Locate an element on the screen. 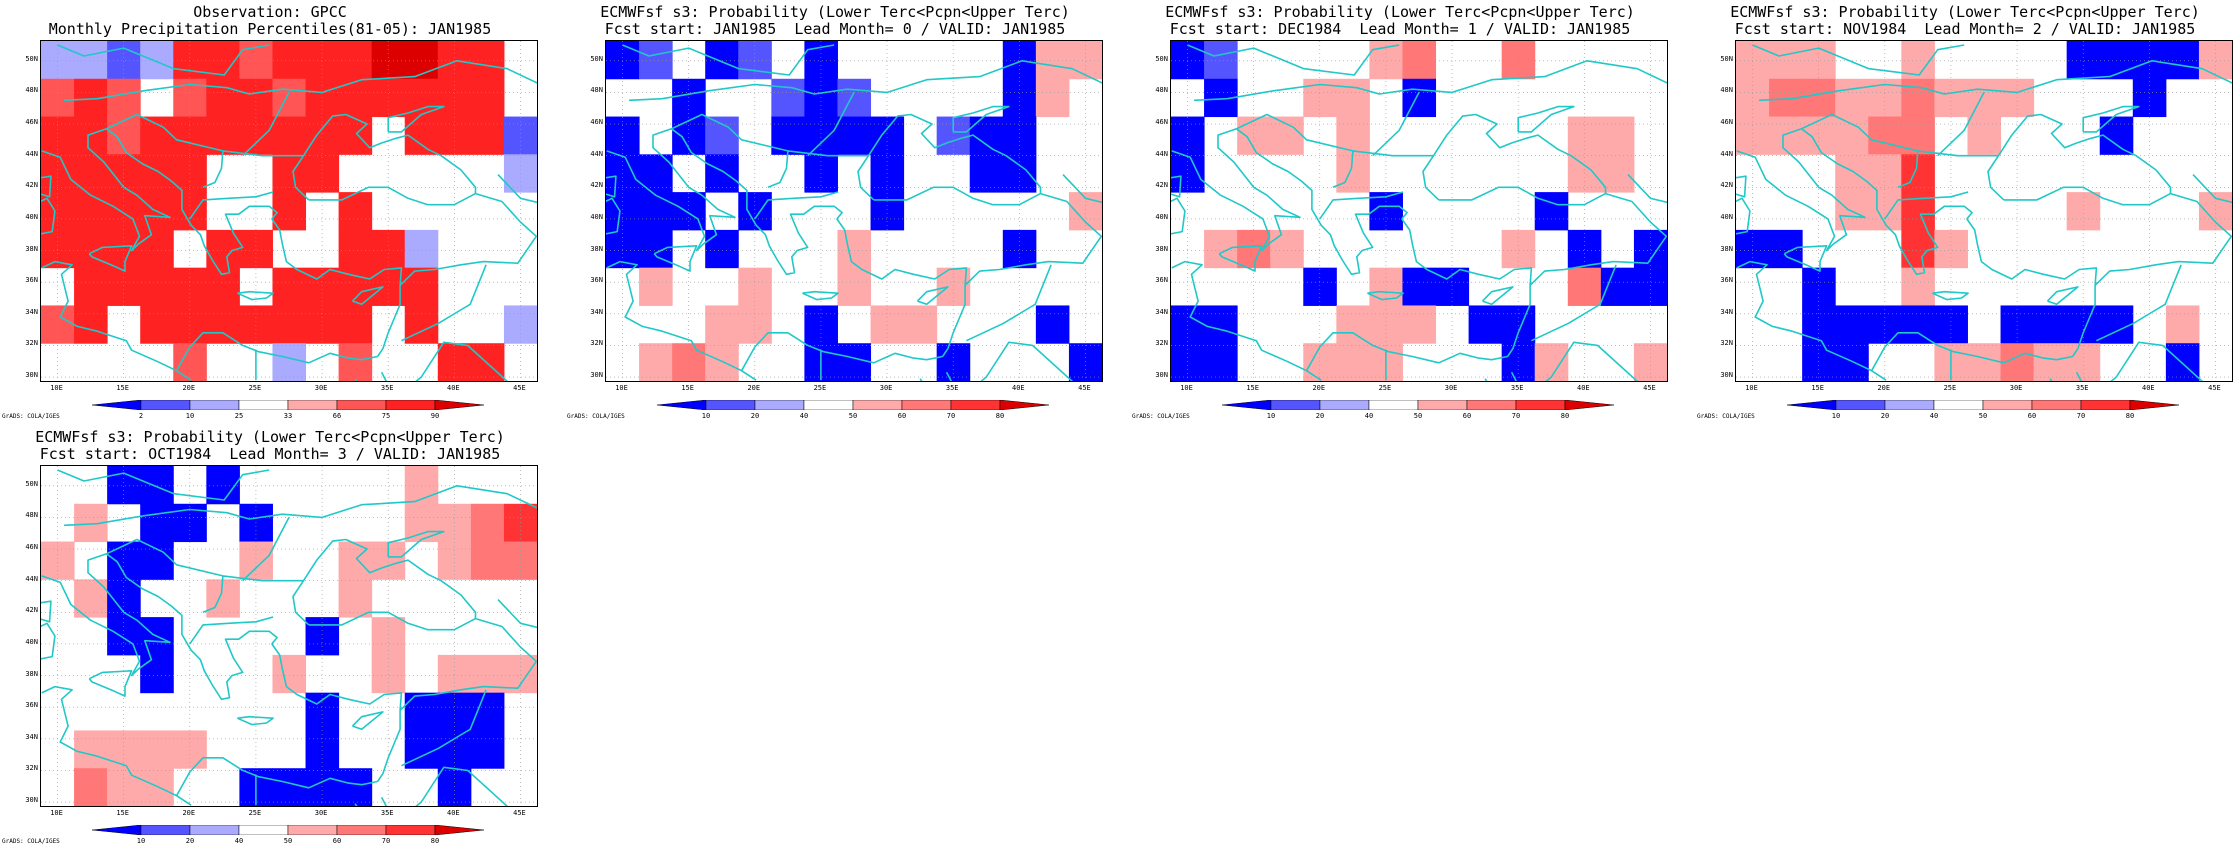  latitude-label: 46N is located at coordinates (596, 122).